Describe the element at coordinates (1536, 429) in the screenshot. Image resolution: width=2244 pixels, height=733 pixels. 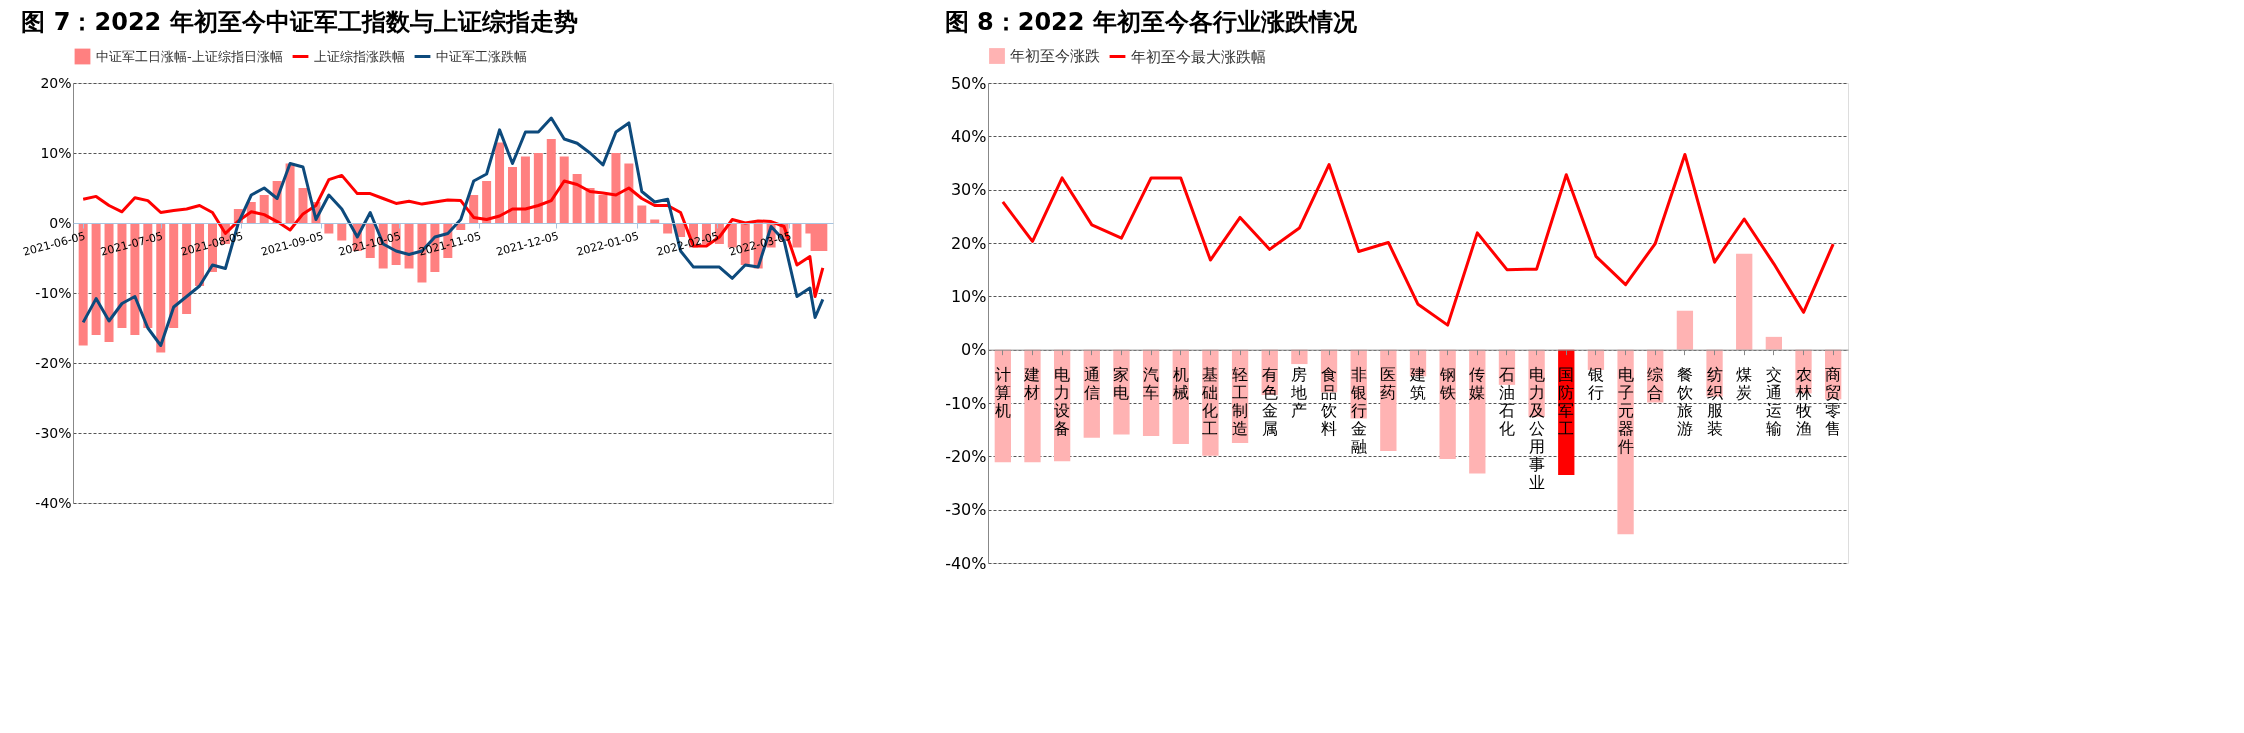
I see `x-tick-label: 电力及公用事业` at that location.